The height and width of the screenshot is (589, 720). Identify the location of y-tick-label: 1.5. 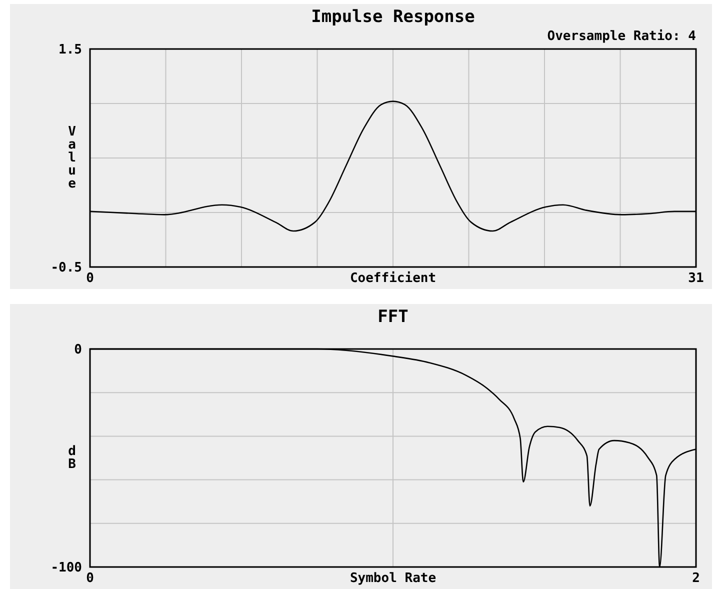
(70, 50).